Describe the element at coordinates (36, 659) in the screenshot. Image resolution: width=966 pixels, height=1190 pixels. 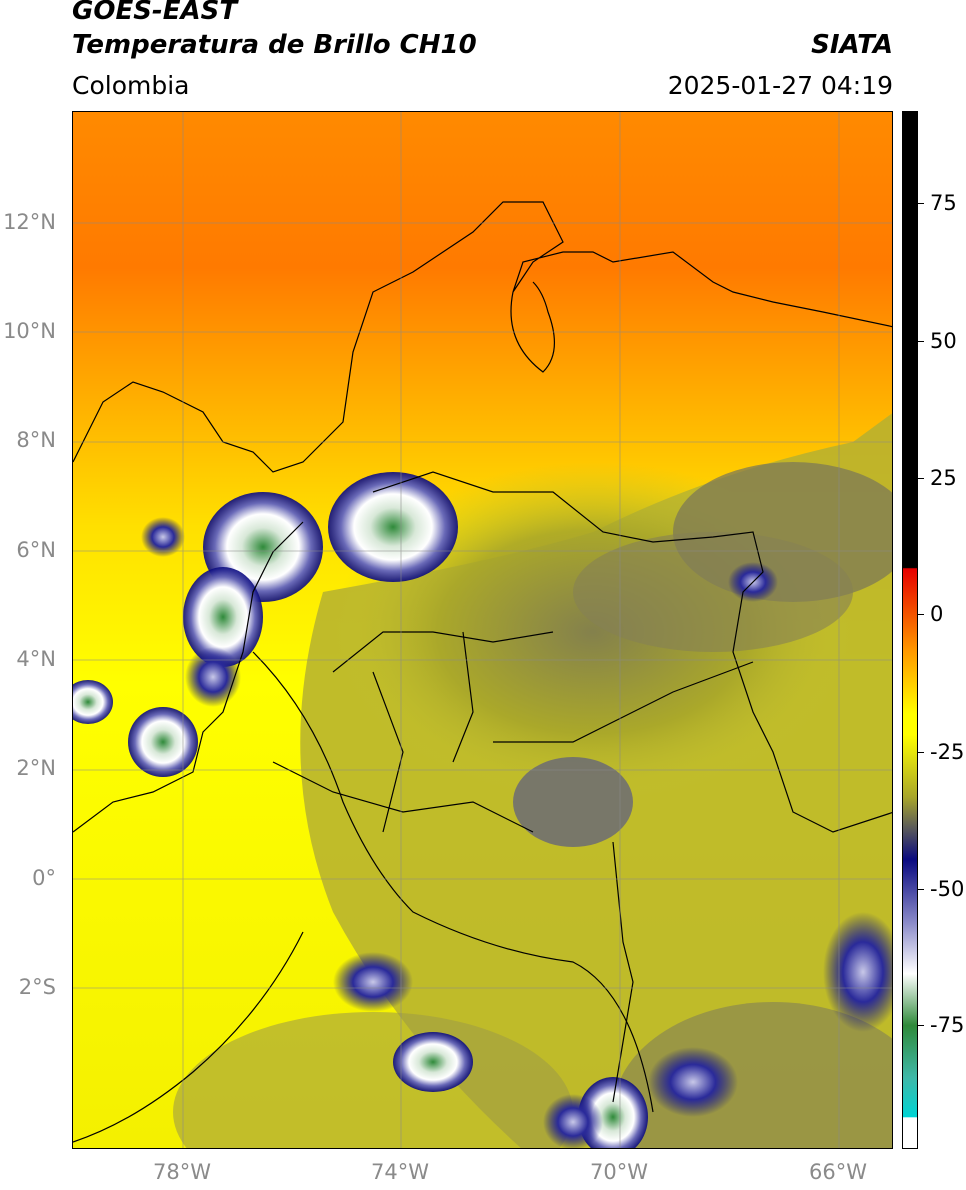
I see `lat-label-4n: 4°N` at that location.